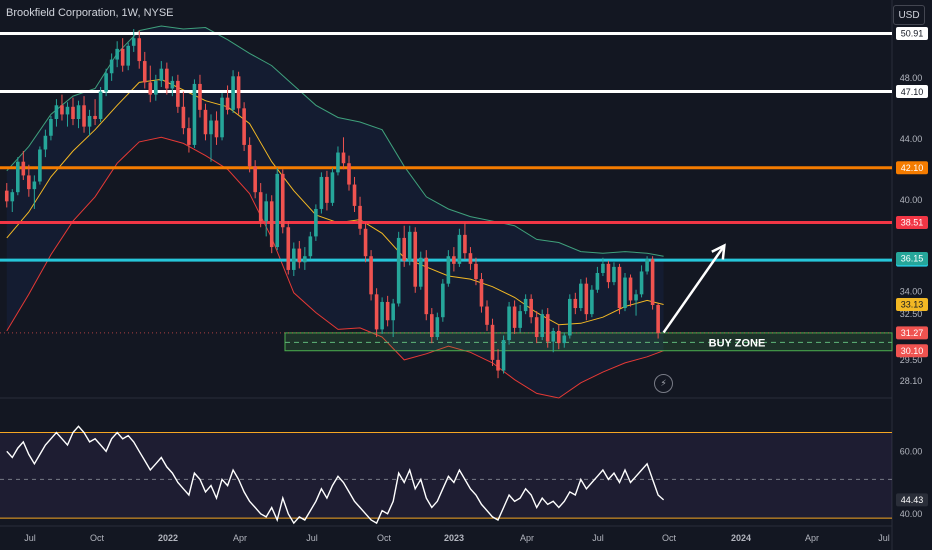 This screenshot has height=550, width=932. I want to click on level-badge-1-bg, so click(912, 92).